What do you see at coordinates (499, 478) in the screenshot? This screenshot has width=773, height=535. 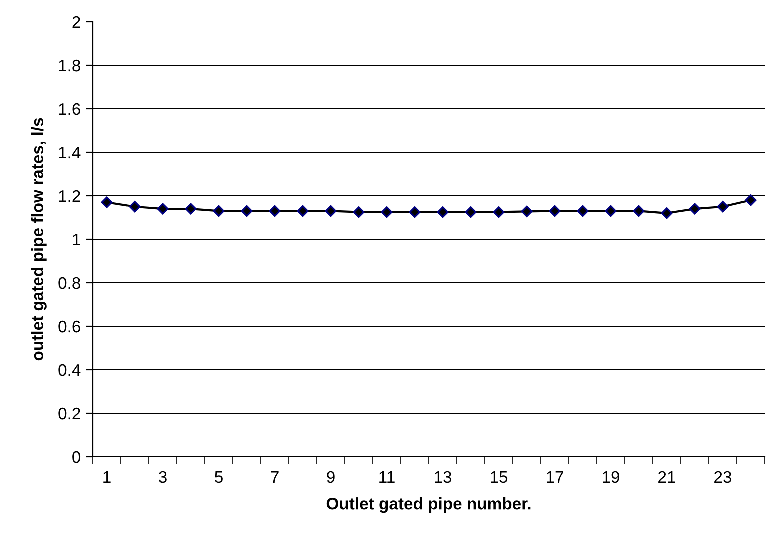 I see `x-tick-label: 15` at bounding box center [499, 478].